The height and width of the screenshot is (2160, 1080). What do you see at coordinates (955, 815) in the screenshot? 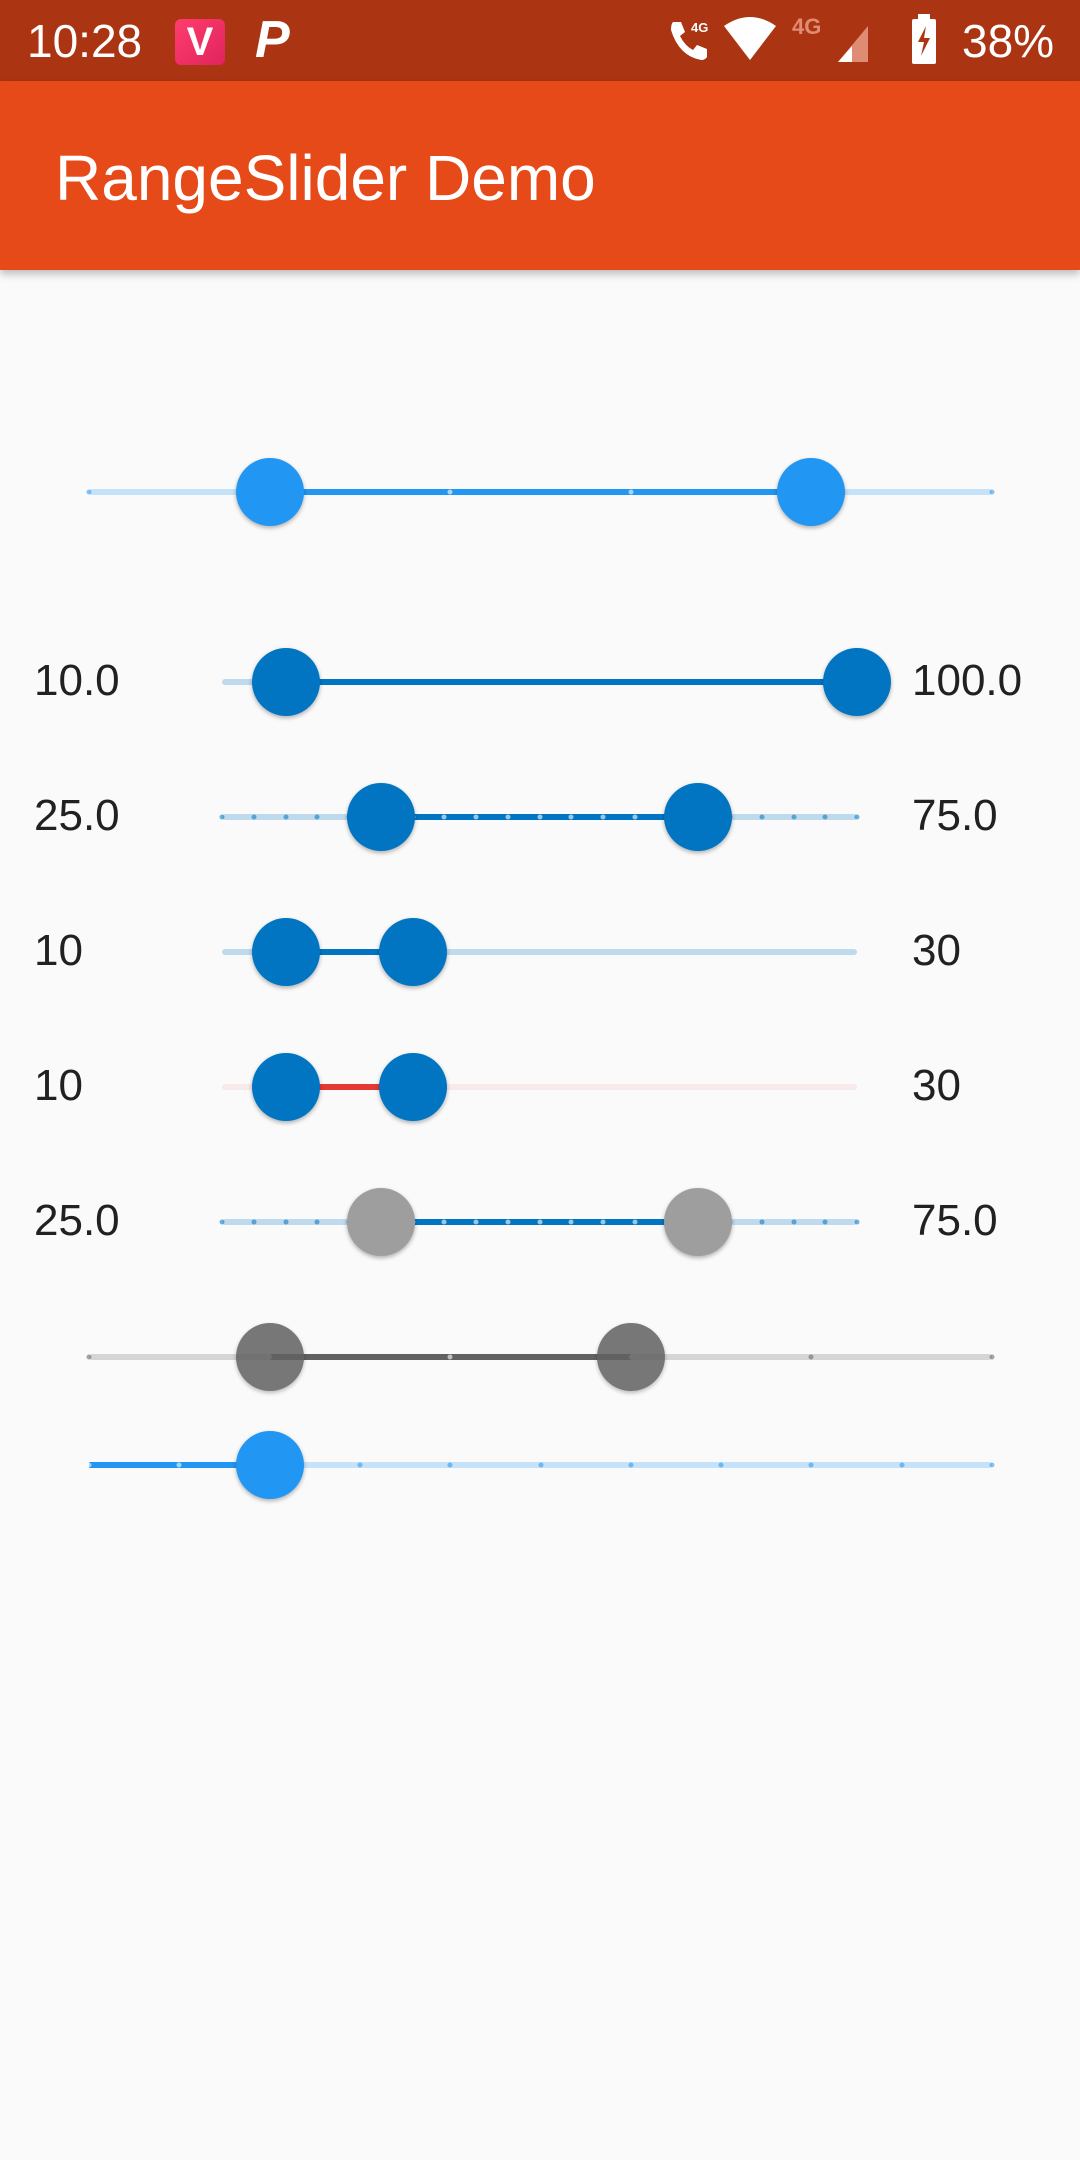
I see `range-slider-3-max-label: 75.0` at bounding box center [955, 815].